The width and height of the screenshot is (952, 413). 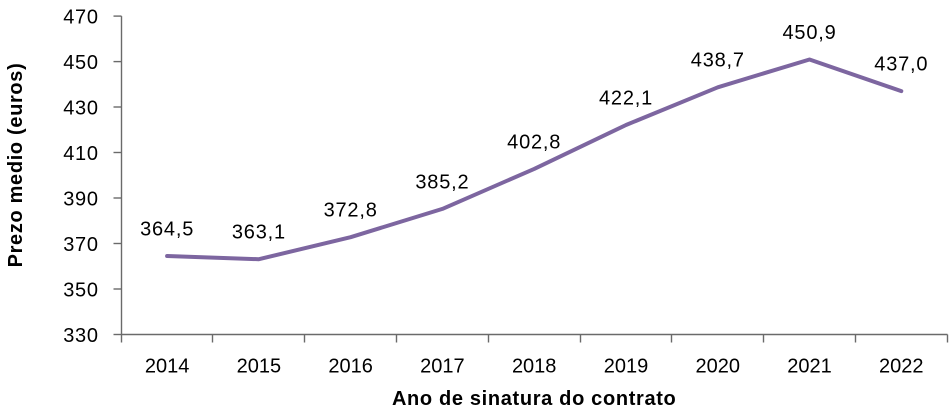 I want to click on svg-text: 2014, so click(x=167, y=367).